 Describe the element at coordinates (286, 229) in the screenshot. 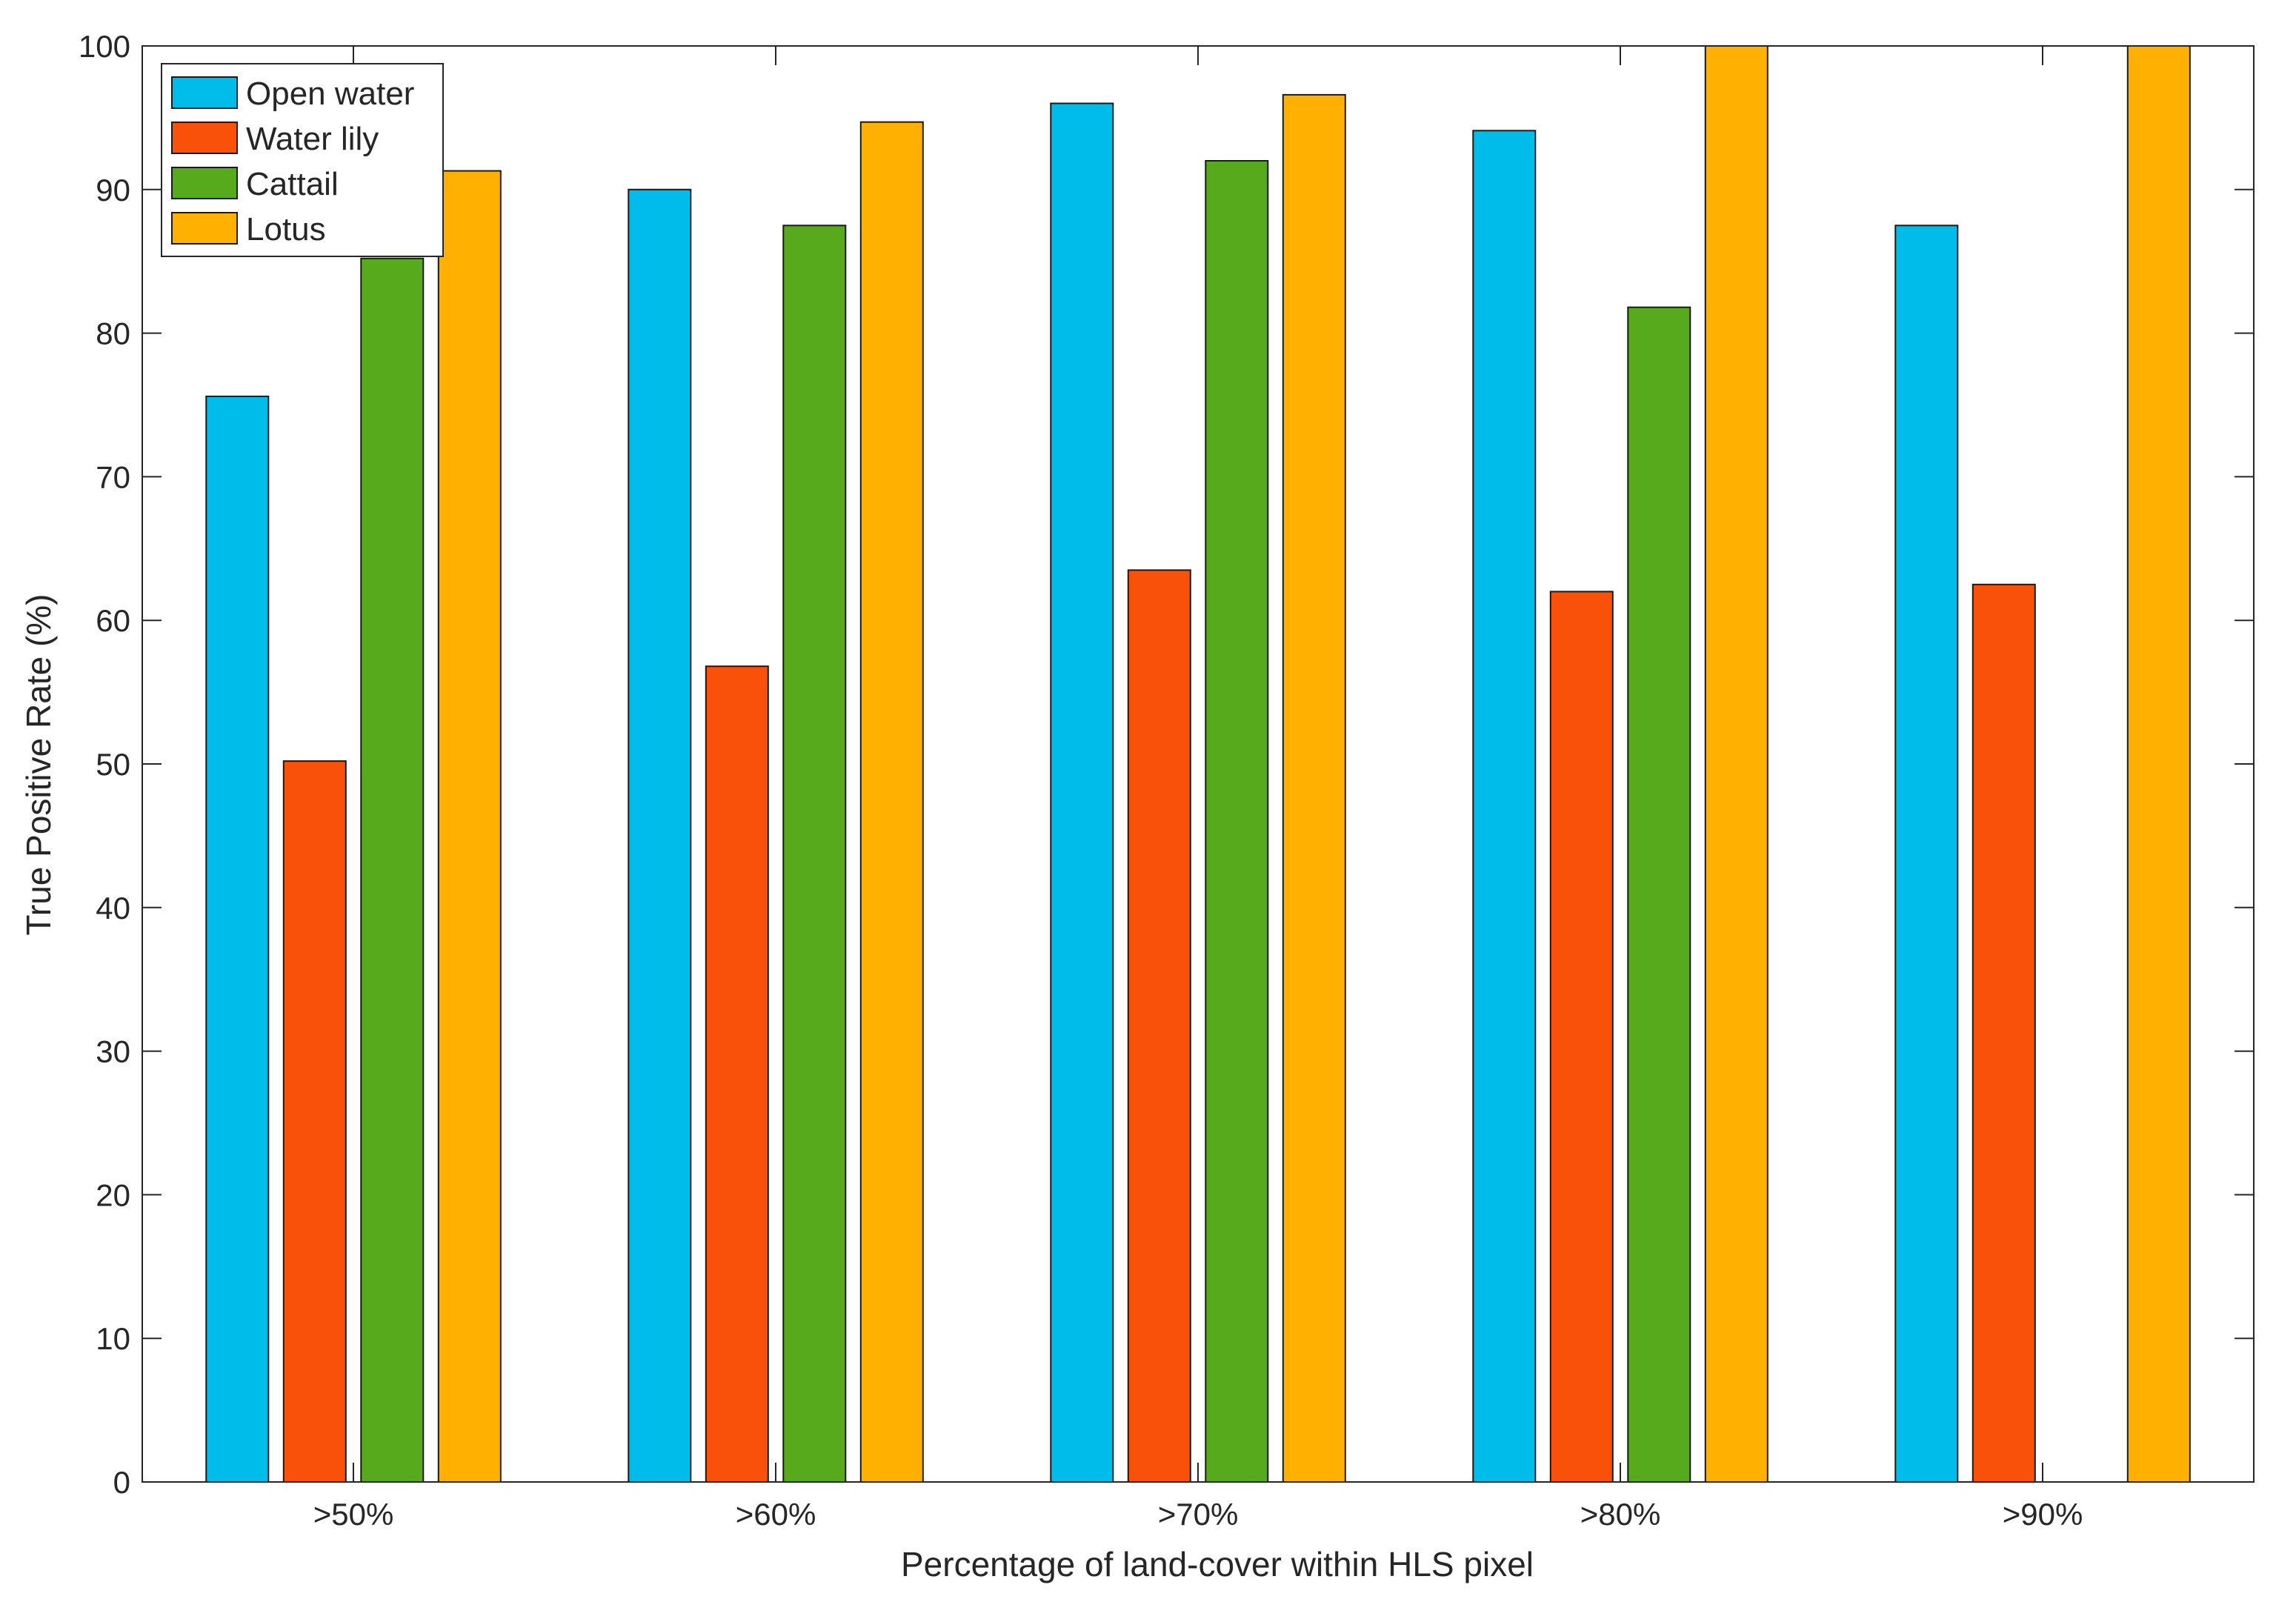

I see `legend-label-lotus: Lotus` at that location.